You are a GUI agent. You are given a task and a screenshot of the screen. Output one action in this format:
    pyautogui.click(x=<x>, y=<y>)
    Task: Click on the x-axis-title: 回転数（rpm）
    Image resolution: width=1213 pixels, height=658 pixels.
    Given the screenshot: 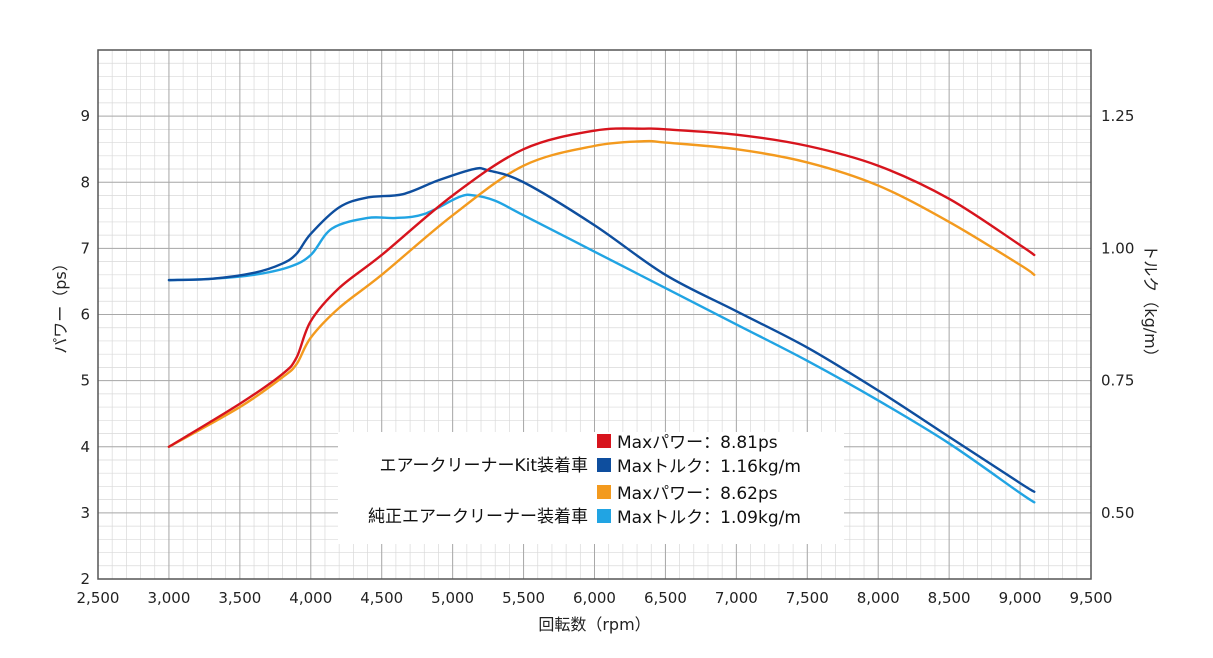 What is the action you would take?
    pyautogui.click(x=594, y=624)
    